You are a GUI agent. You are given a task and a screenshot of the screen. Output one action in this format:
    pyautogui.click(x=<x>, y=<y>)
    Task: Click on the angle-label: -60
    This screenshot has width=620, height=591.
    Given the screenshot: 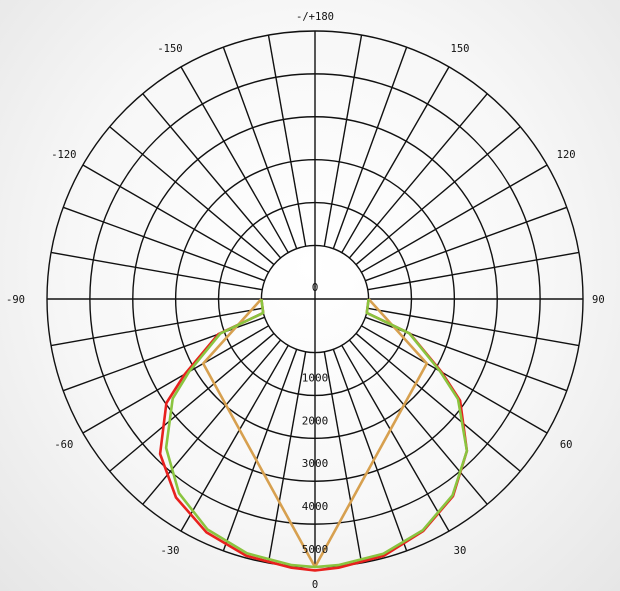 What is the action you would take?
    pyautogui.click(x=63, y=445)
    